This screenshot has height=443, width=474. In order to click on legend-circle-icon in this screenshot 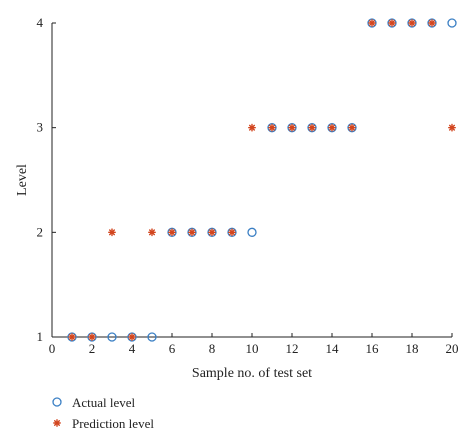, I will do `click(57, 402)`.